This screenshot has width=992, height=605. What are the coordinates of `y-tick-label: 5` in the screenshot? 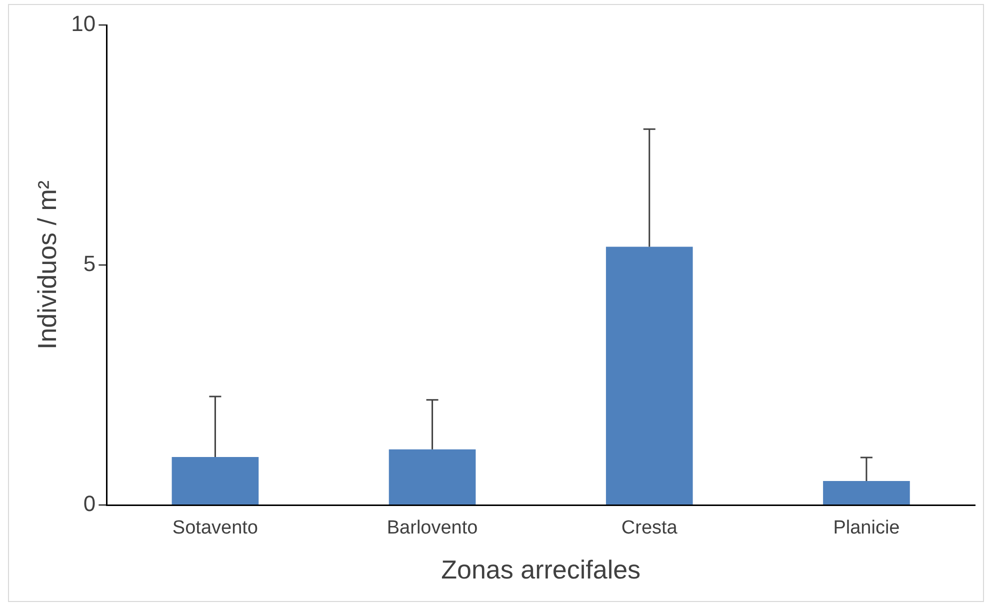 It's located at (89, 263).